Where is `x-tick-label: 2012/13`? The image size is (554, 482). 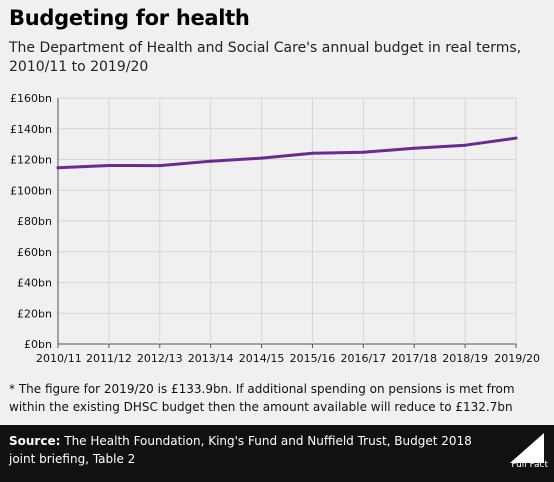
x-tick-label: 2012/13 is located at coordinates (160, 358).